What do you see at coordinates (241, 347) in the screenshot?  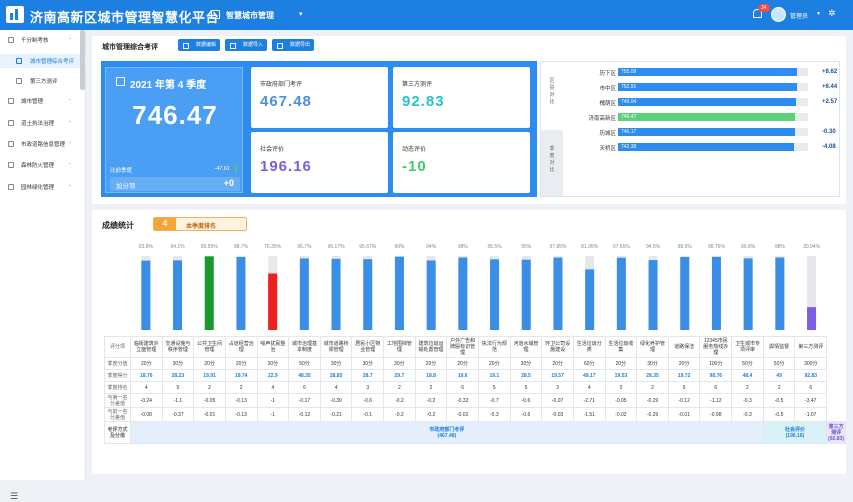 I see `table-cell: 占道经营治理` at bounding box center [241, 347].